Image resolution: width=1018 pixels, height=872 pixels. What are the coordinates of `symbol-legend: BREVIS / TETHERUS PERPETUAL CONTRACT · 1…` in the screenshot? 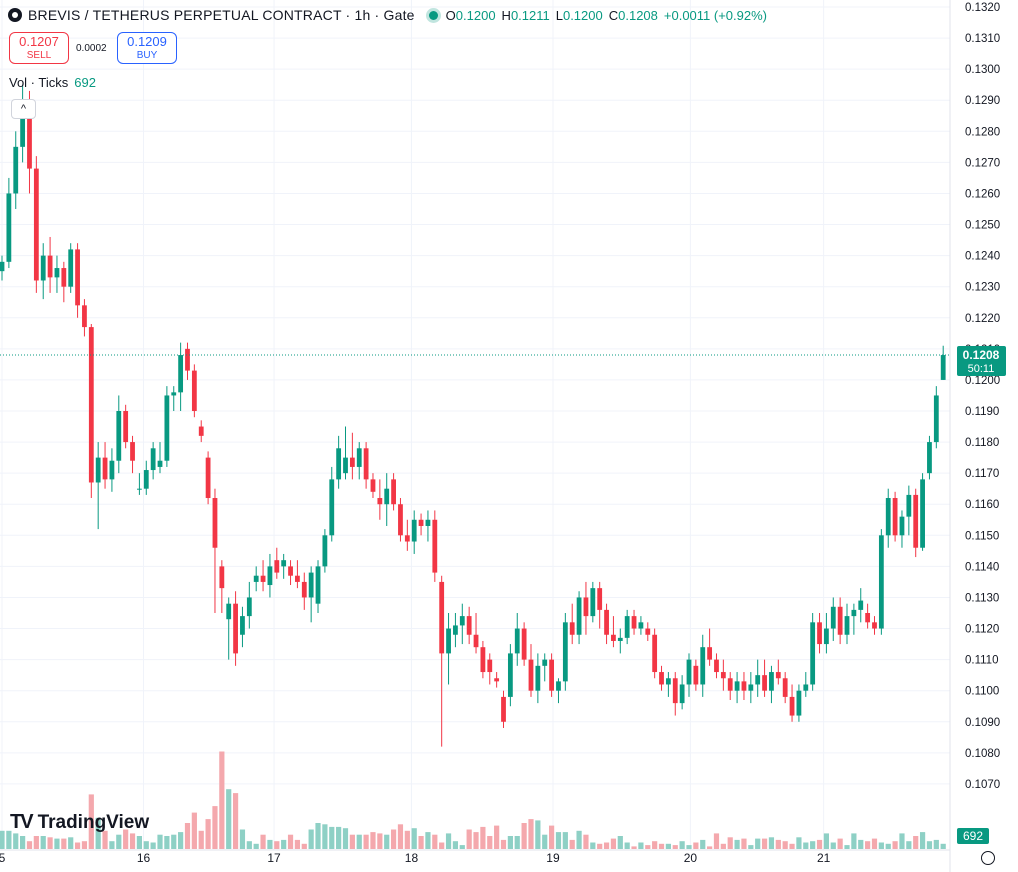 It's located at (390, 15).